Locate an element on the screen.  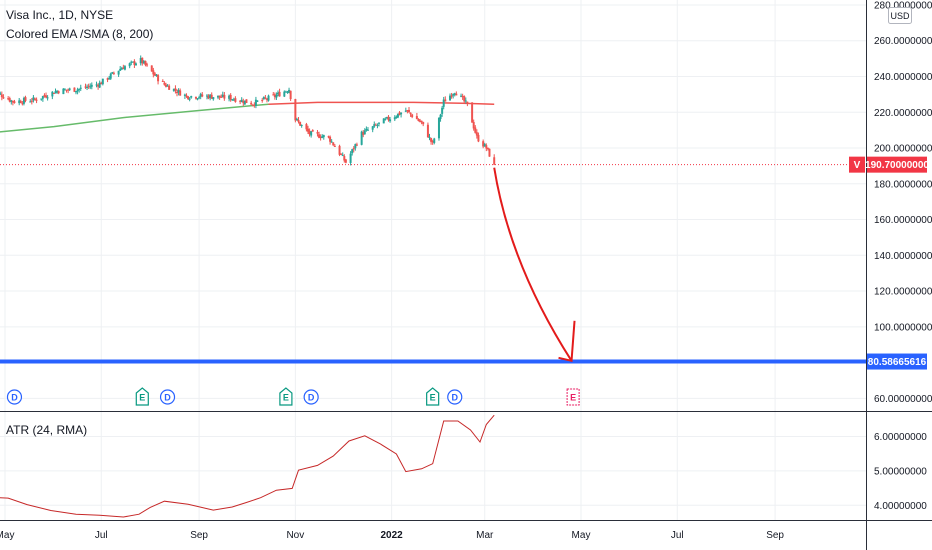
currency-label: USD is located at coordinates (900, 16).